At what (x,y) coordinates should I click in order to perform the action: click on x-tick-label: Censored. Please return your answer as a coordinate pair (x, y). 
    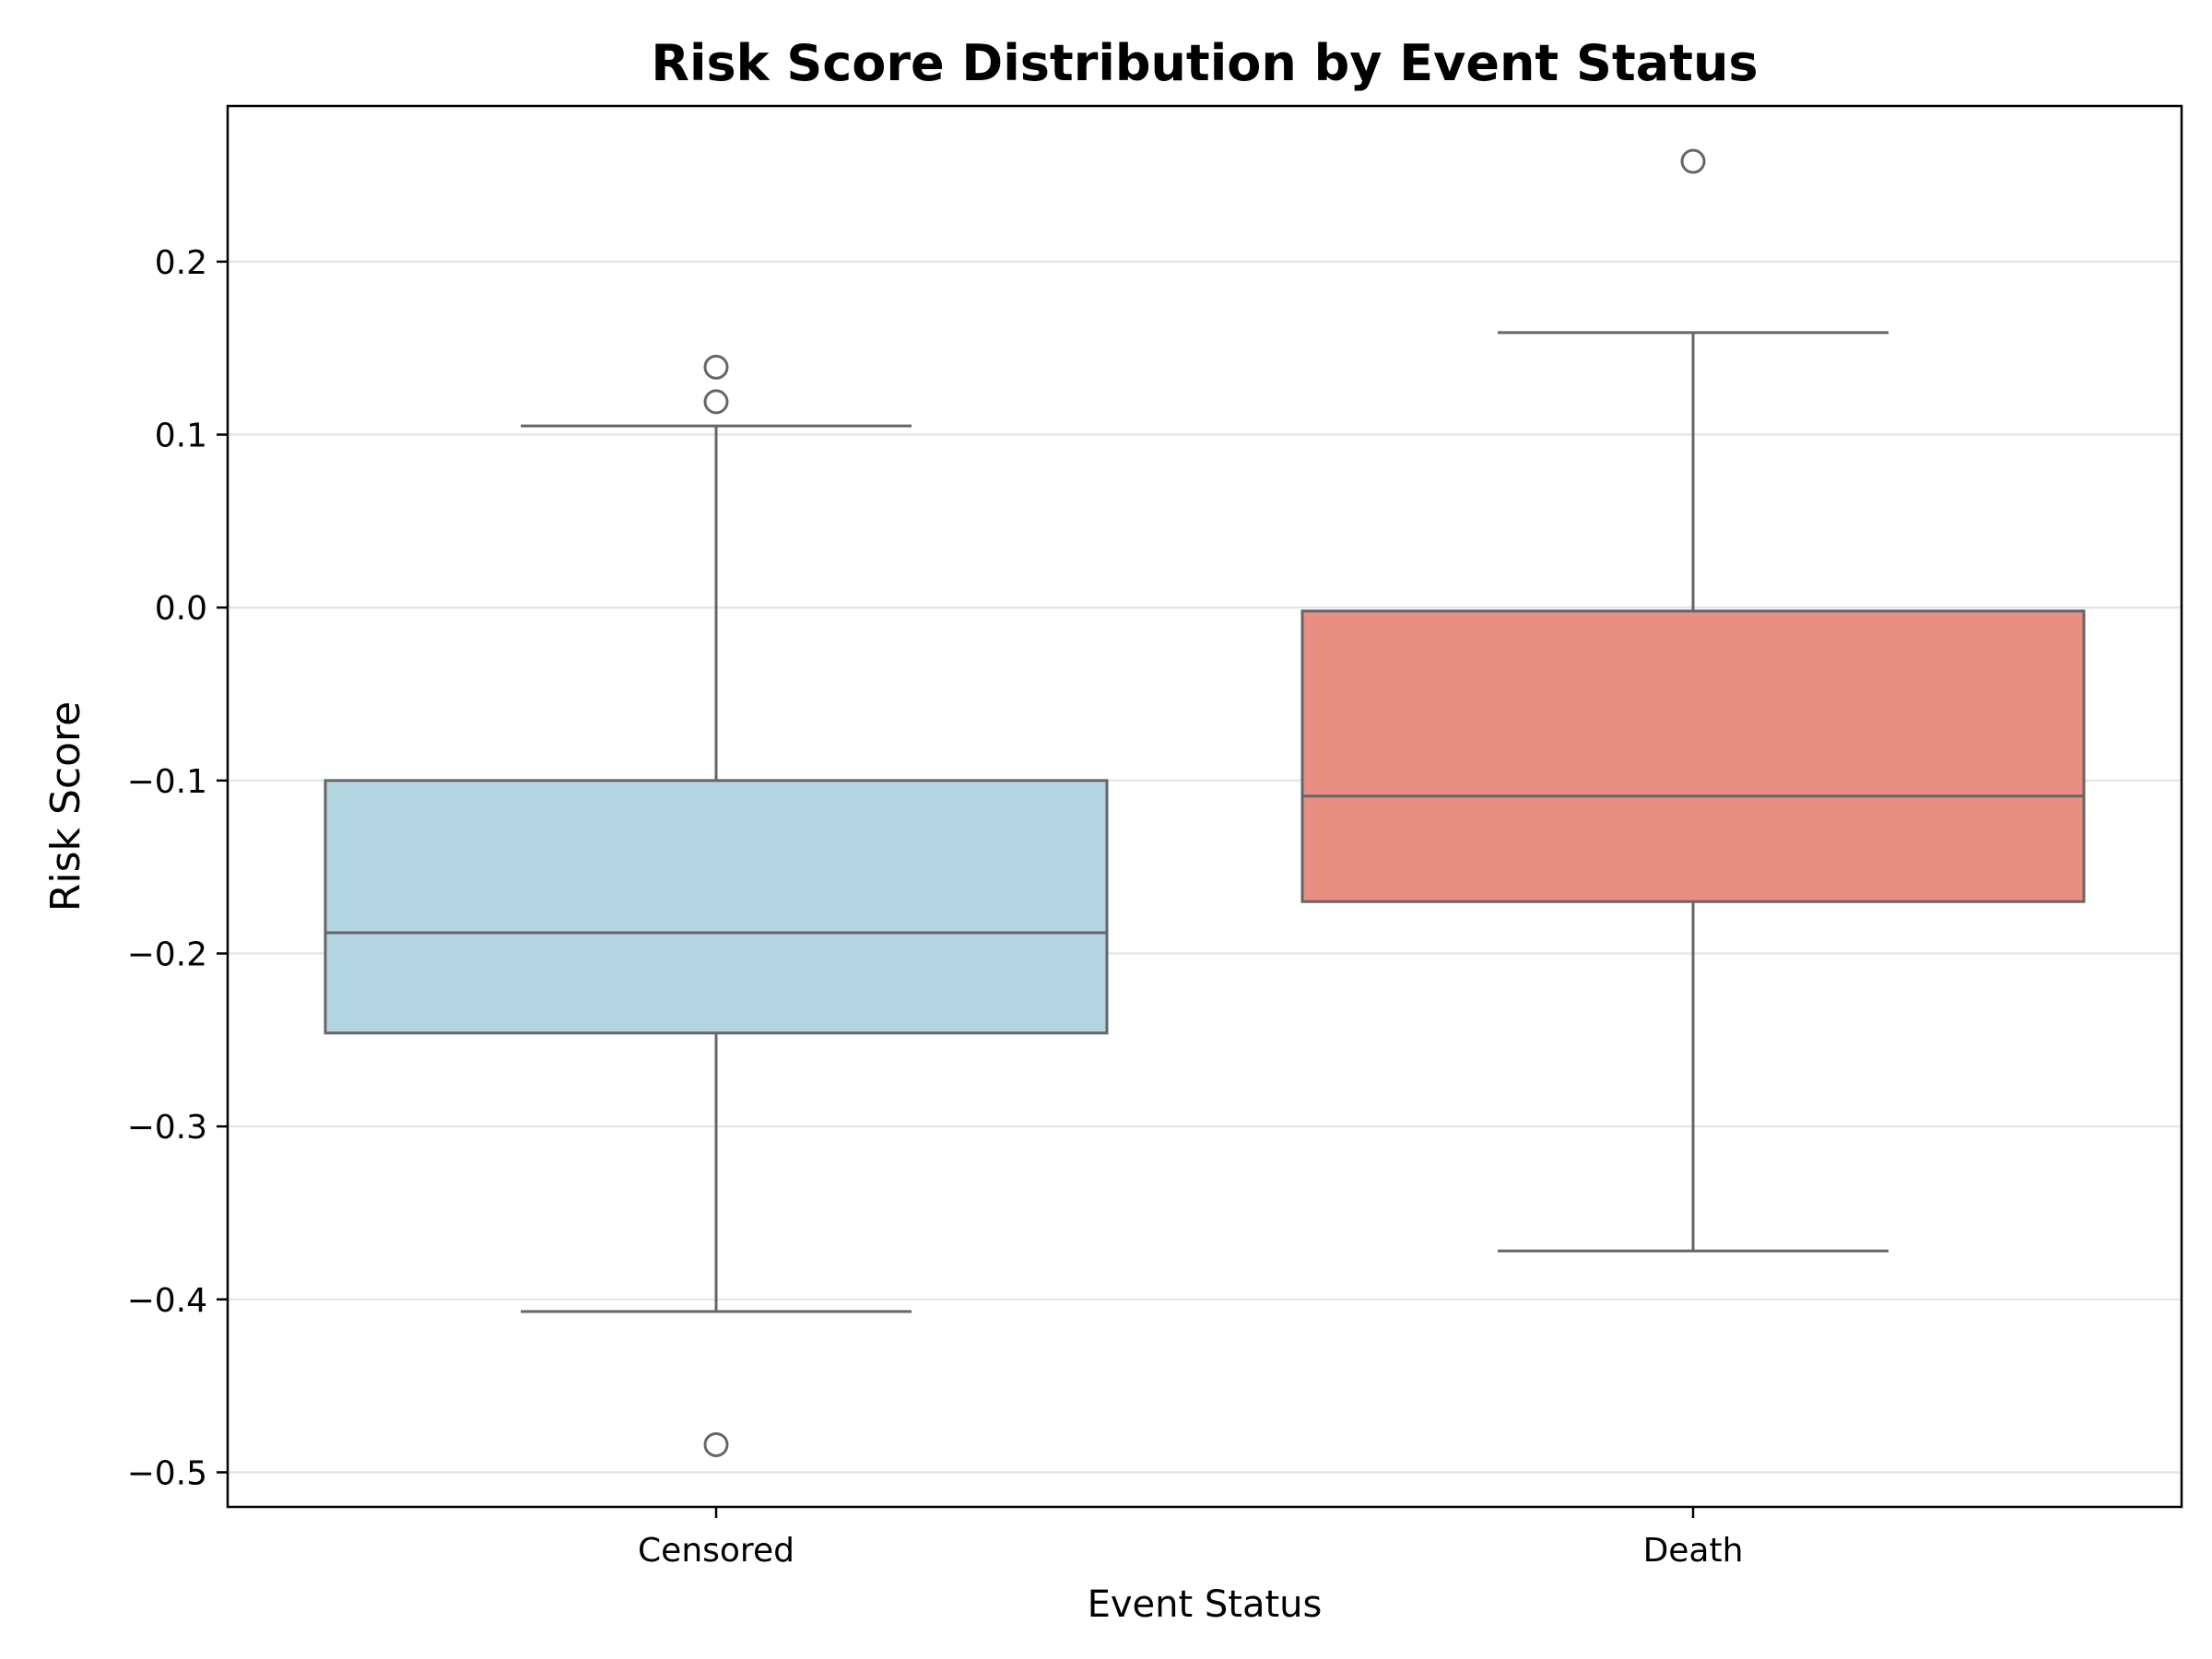
    Looking at the image, I should click on (716, 1551).